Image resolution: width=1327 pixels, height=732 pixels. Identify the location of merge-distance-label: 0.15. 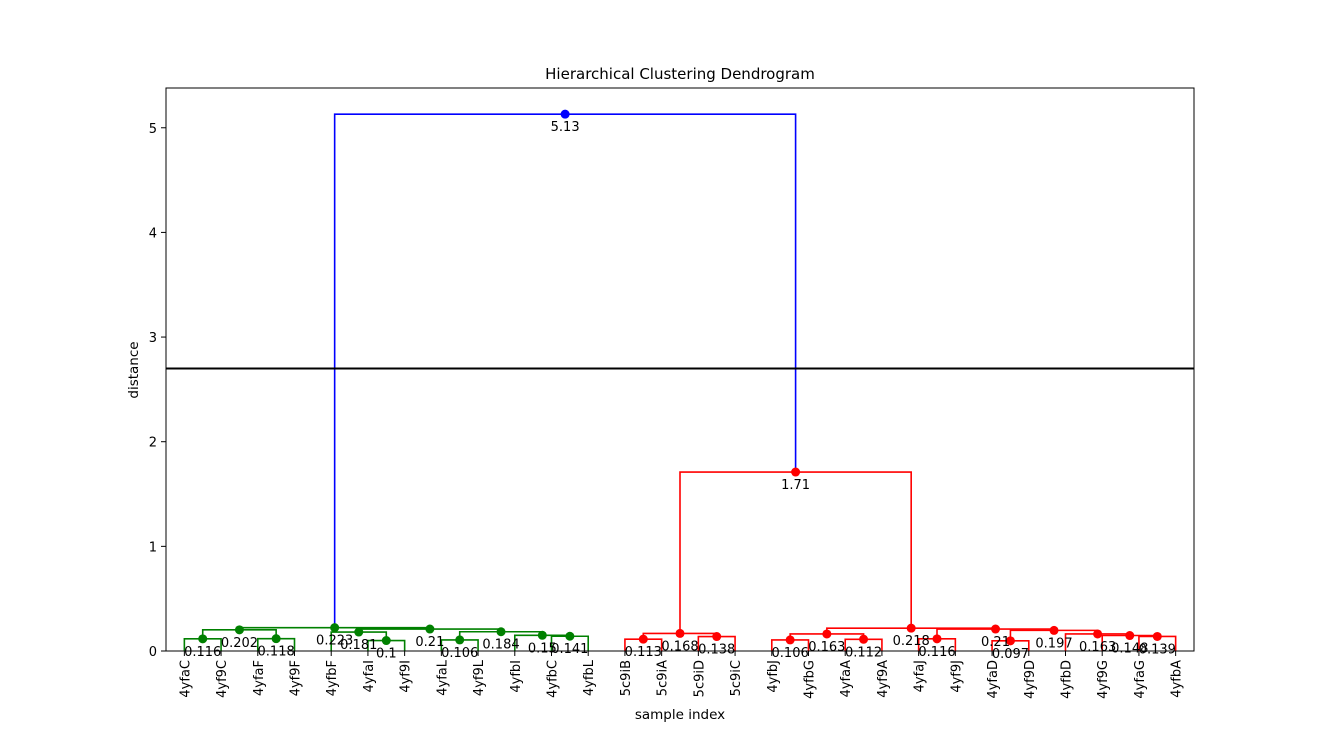
(542, 648).